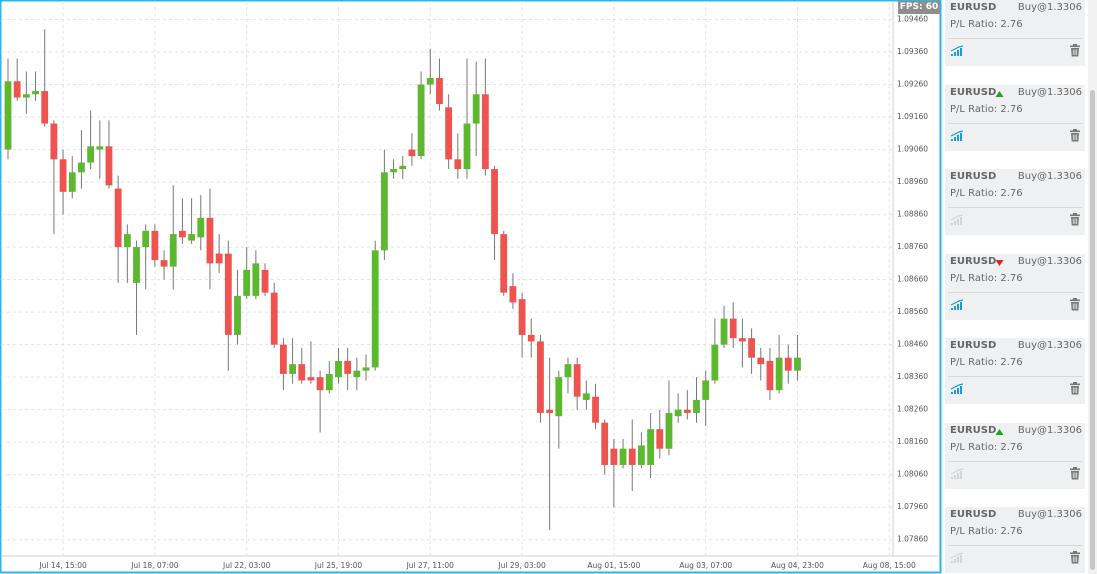  Describe the element at coordinates (1092, 330) in the screenshot. I see `scroll-thumb` at that location.